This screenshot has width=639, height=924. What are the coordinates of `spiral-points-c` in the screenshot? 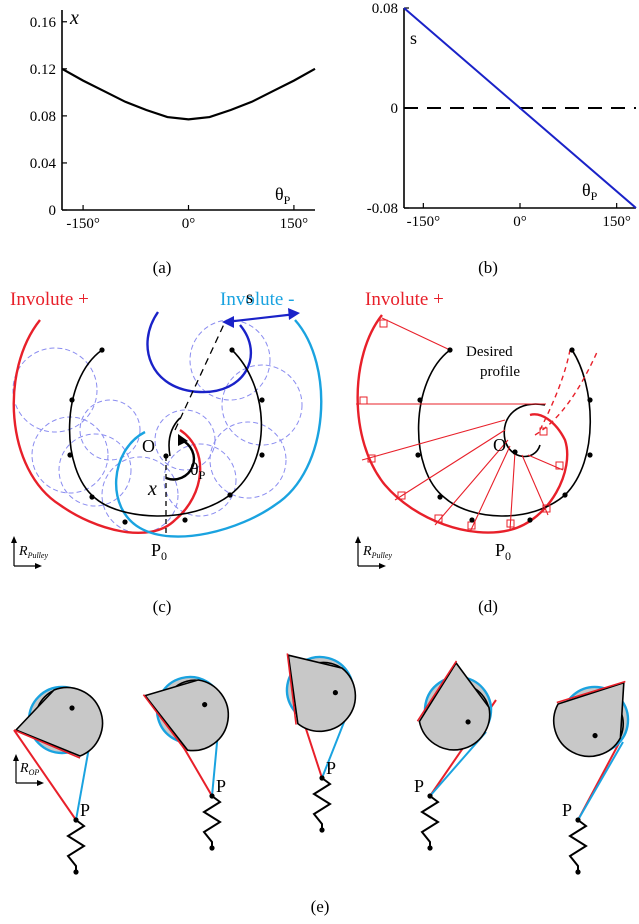 It's located at (166, 436).